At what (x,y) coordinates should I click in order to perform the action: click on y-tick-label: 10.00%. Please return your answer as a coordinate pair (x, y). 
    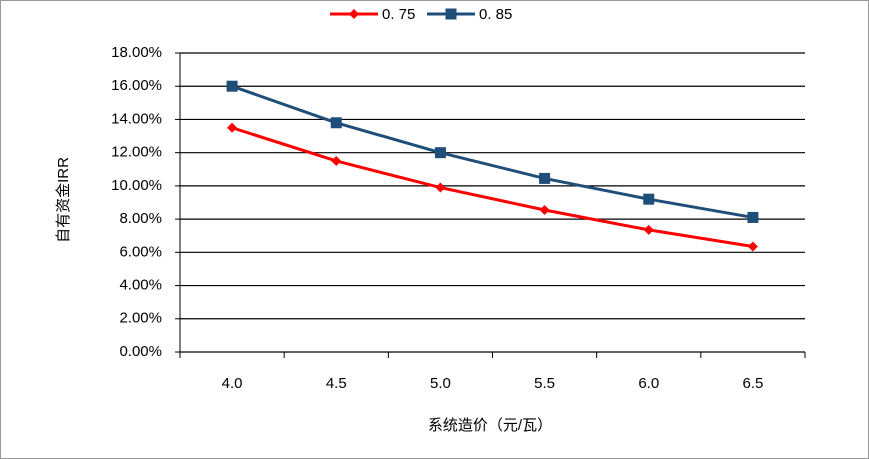
    Looking at the image, I should click on (136, 185).